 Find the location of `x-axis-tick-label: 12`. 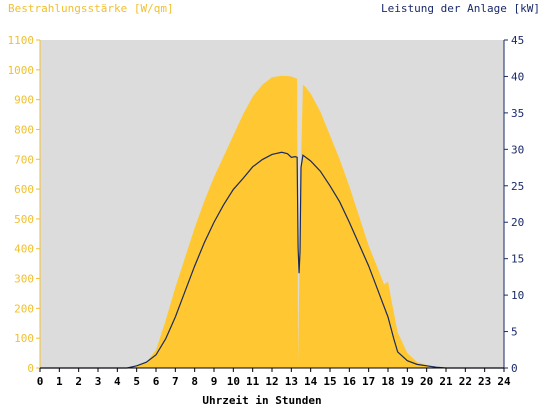

x-axis-tick-label: 12 is located at coordinates (271, 381).